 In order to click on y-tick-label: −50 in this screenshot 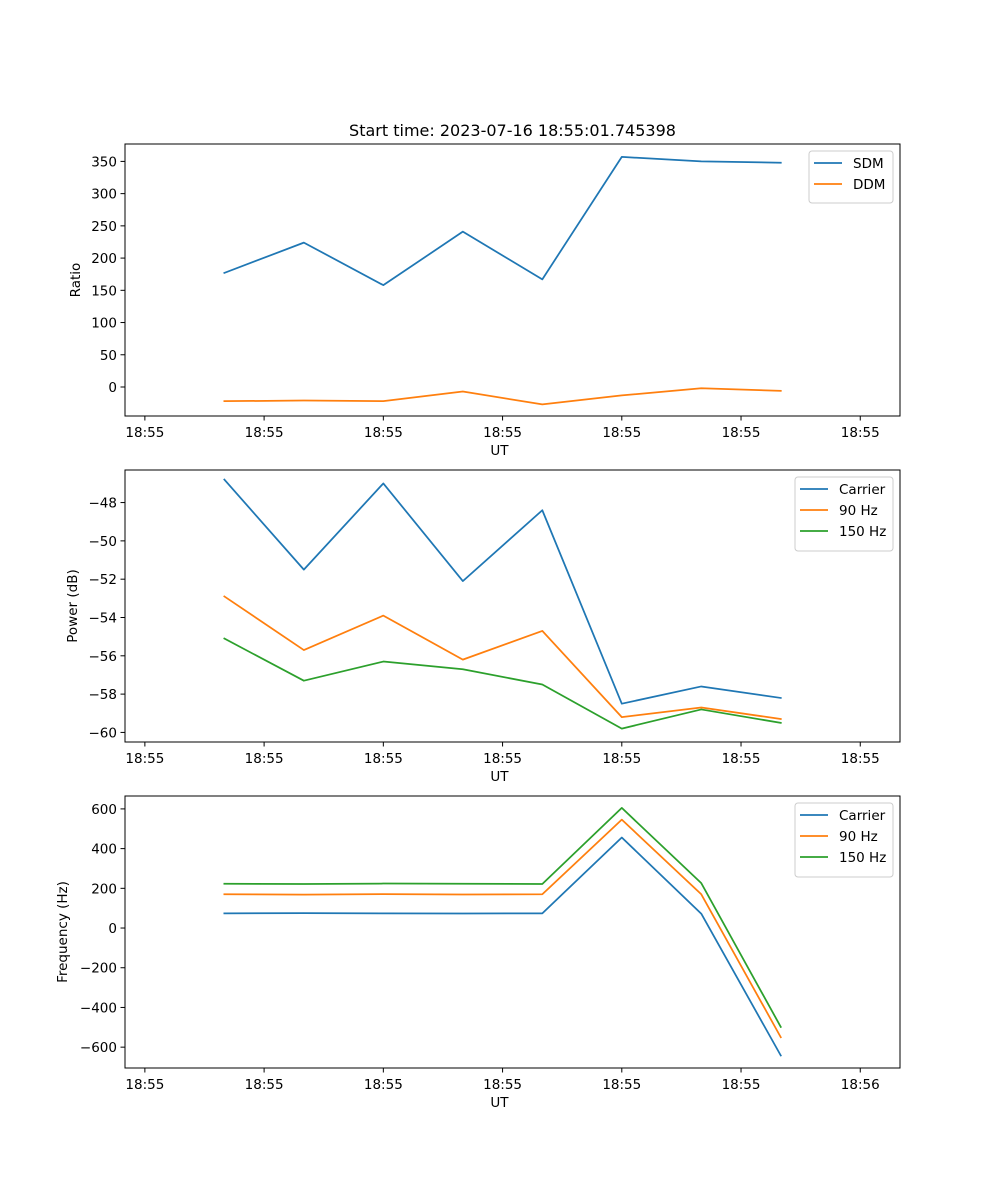, I will do `click(103, 542)`.